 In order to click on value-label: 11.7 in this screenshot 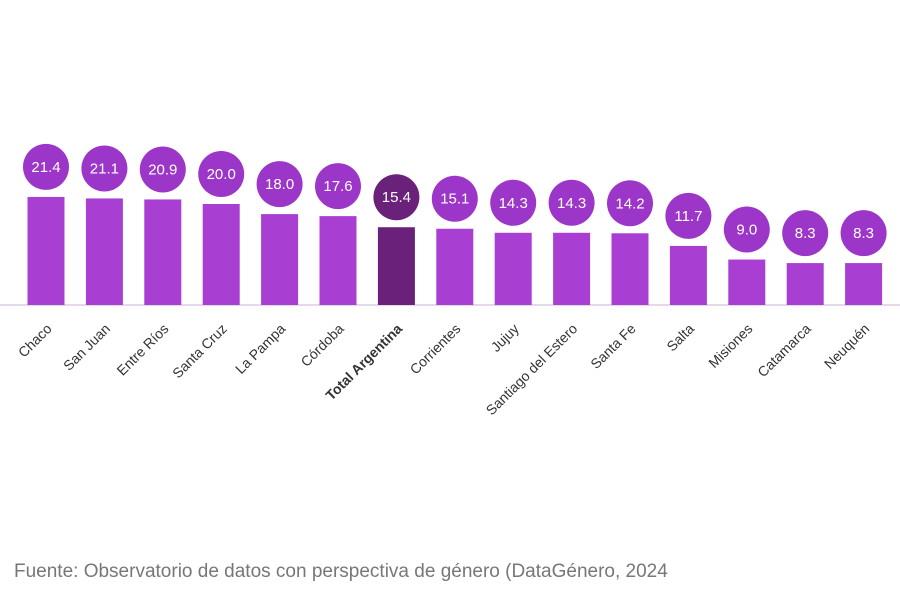, I will do `click(688, 216)`.